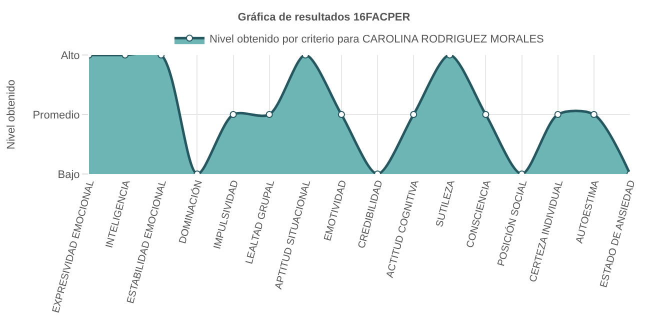 This screenshot has height=324, width=648. What do you see at coordinates (56, 115) in the screenshot?
I see `category-label: Promedio` at bounding box center [56, 115].